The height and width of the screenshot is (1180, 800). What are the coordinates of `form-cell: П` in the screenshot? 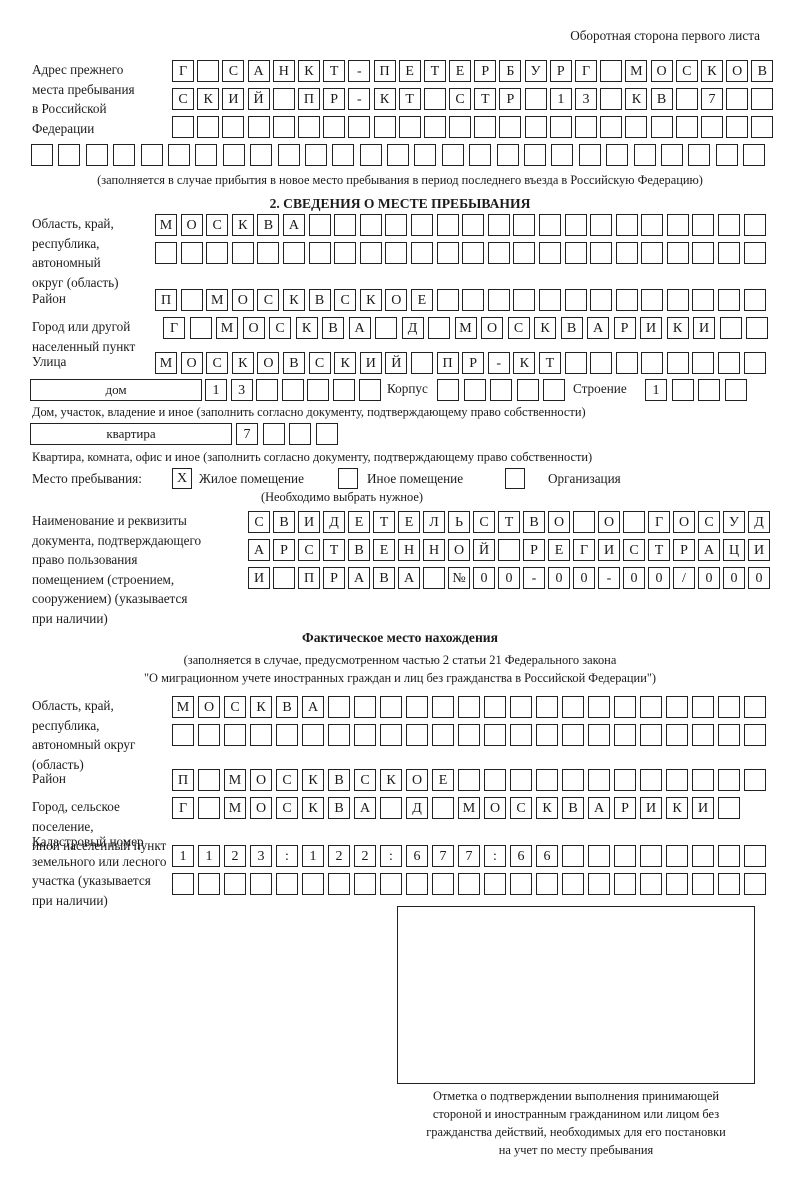 It's located at (166, 300).